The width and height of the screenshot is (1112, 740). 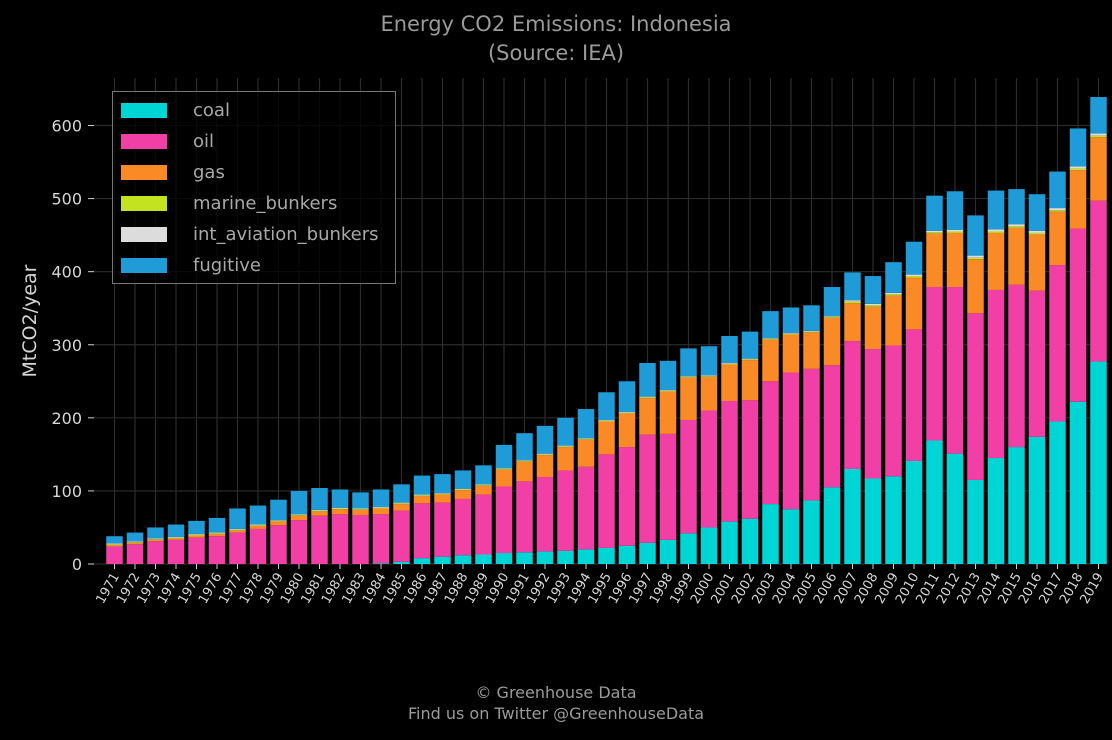 I want to click on legend-label: marine_bunkers, so click(x=265, y=203).